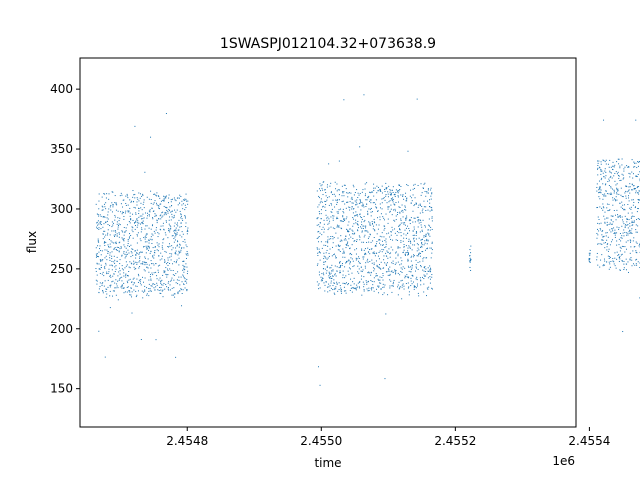 This screenshot has width=640, height=480. What do you see at coordinates (61, 89) in the screenshot?
I see `y-tick-label: 400` at bounding box center [61, 89].